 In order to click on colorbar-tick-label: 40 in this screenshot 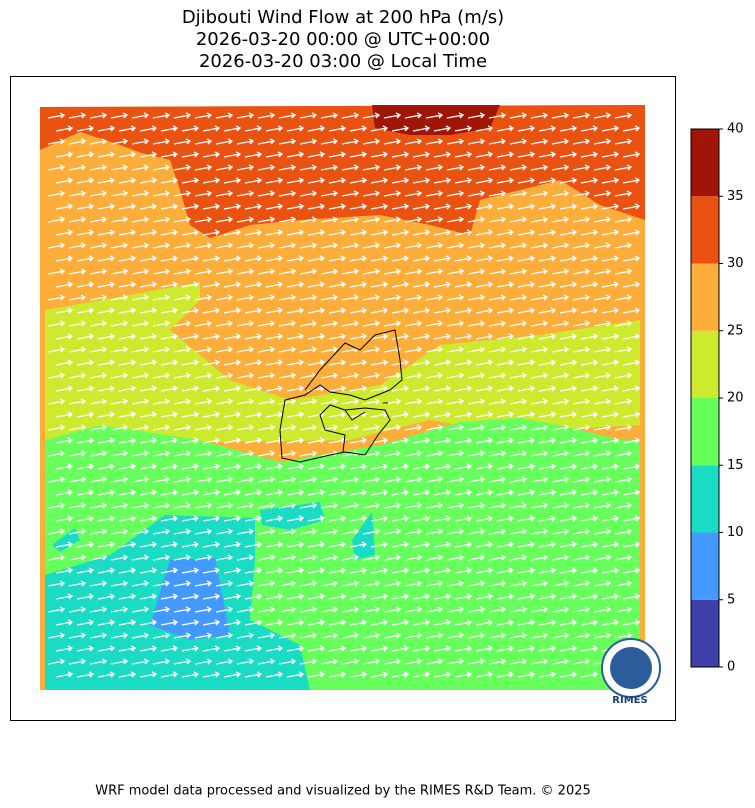, I will do `click(735, 129)`.